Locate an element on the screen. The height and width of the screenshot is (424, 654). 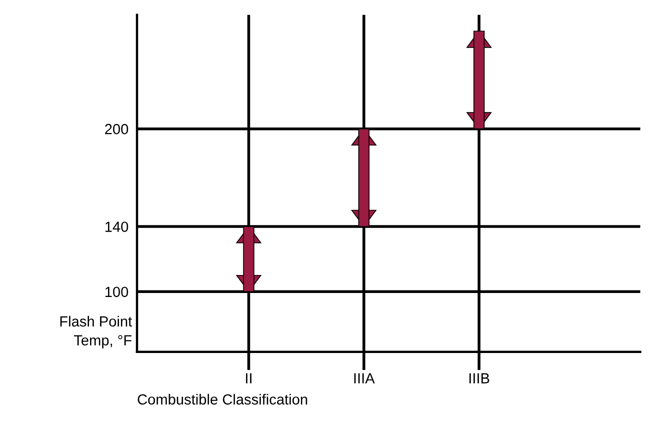
x-tick-label: IIIB is located at coordinates (479, 378).